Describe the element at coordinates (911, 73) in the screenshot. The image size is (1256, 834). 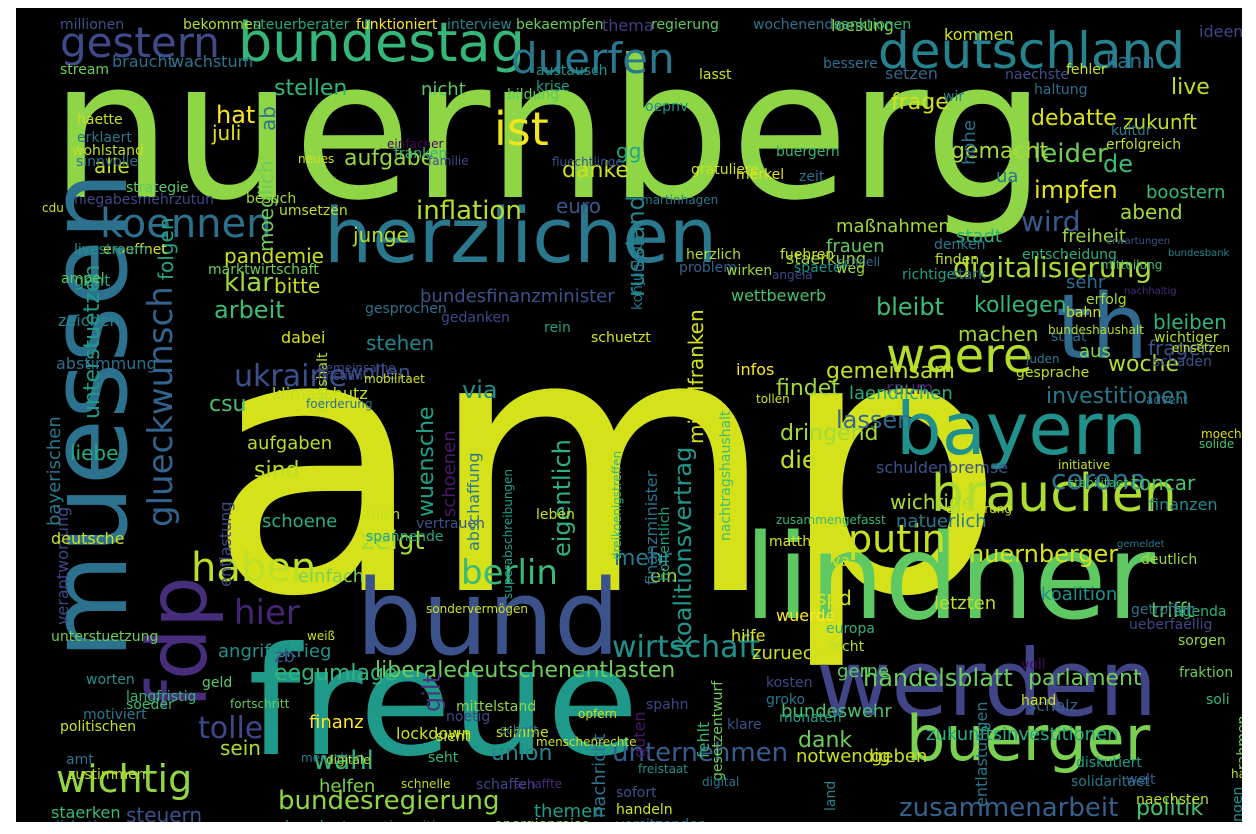
I see `cloud-word: setzen` at that location.